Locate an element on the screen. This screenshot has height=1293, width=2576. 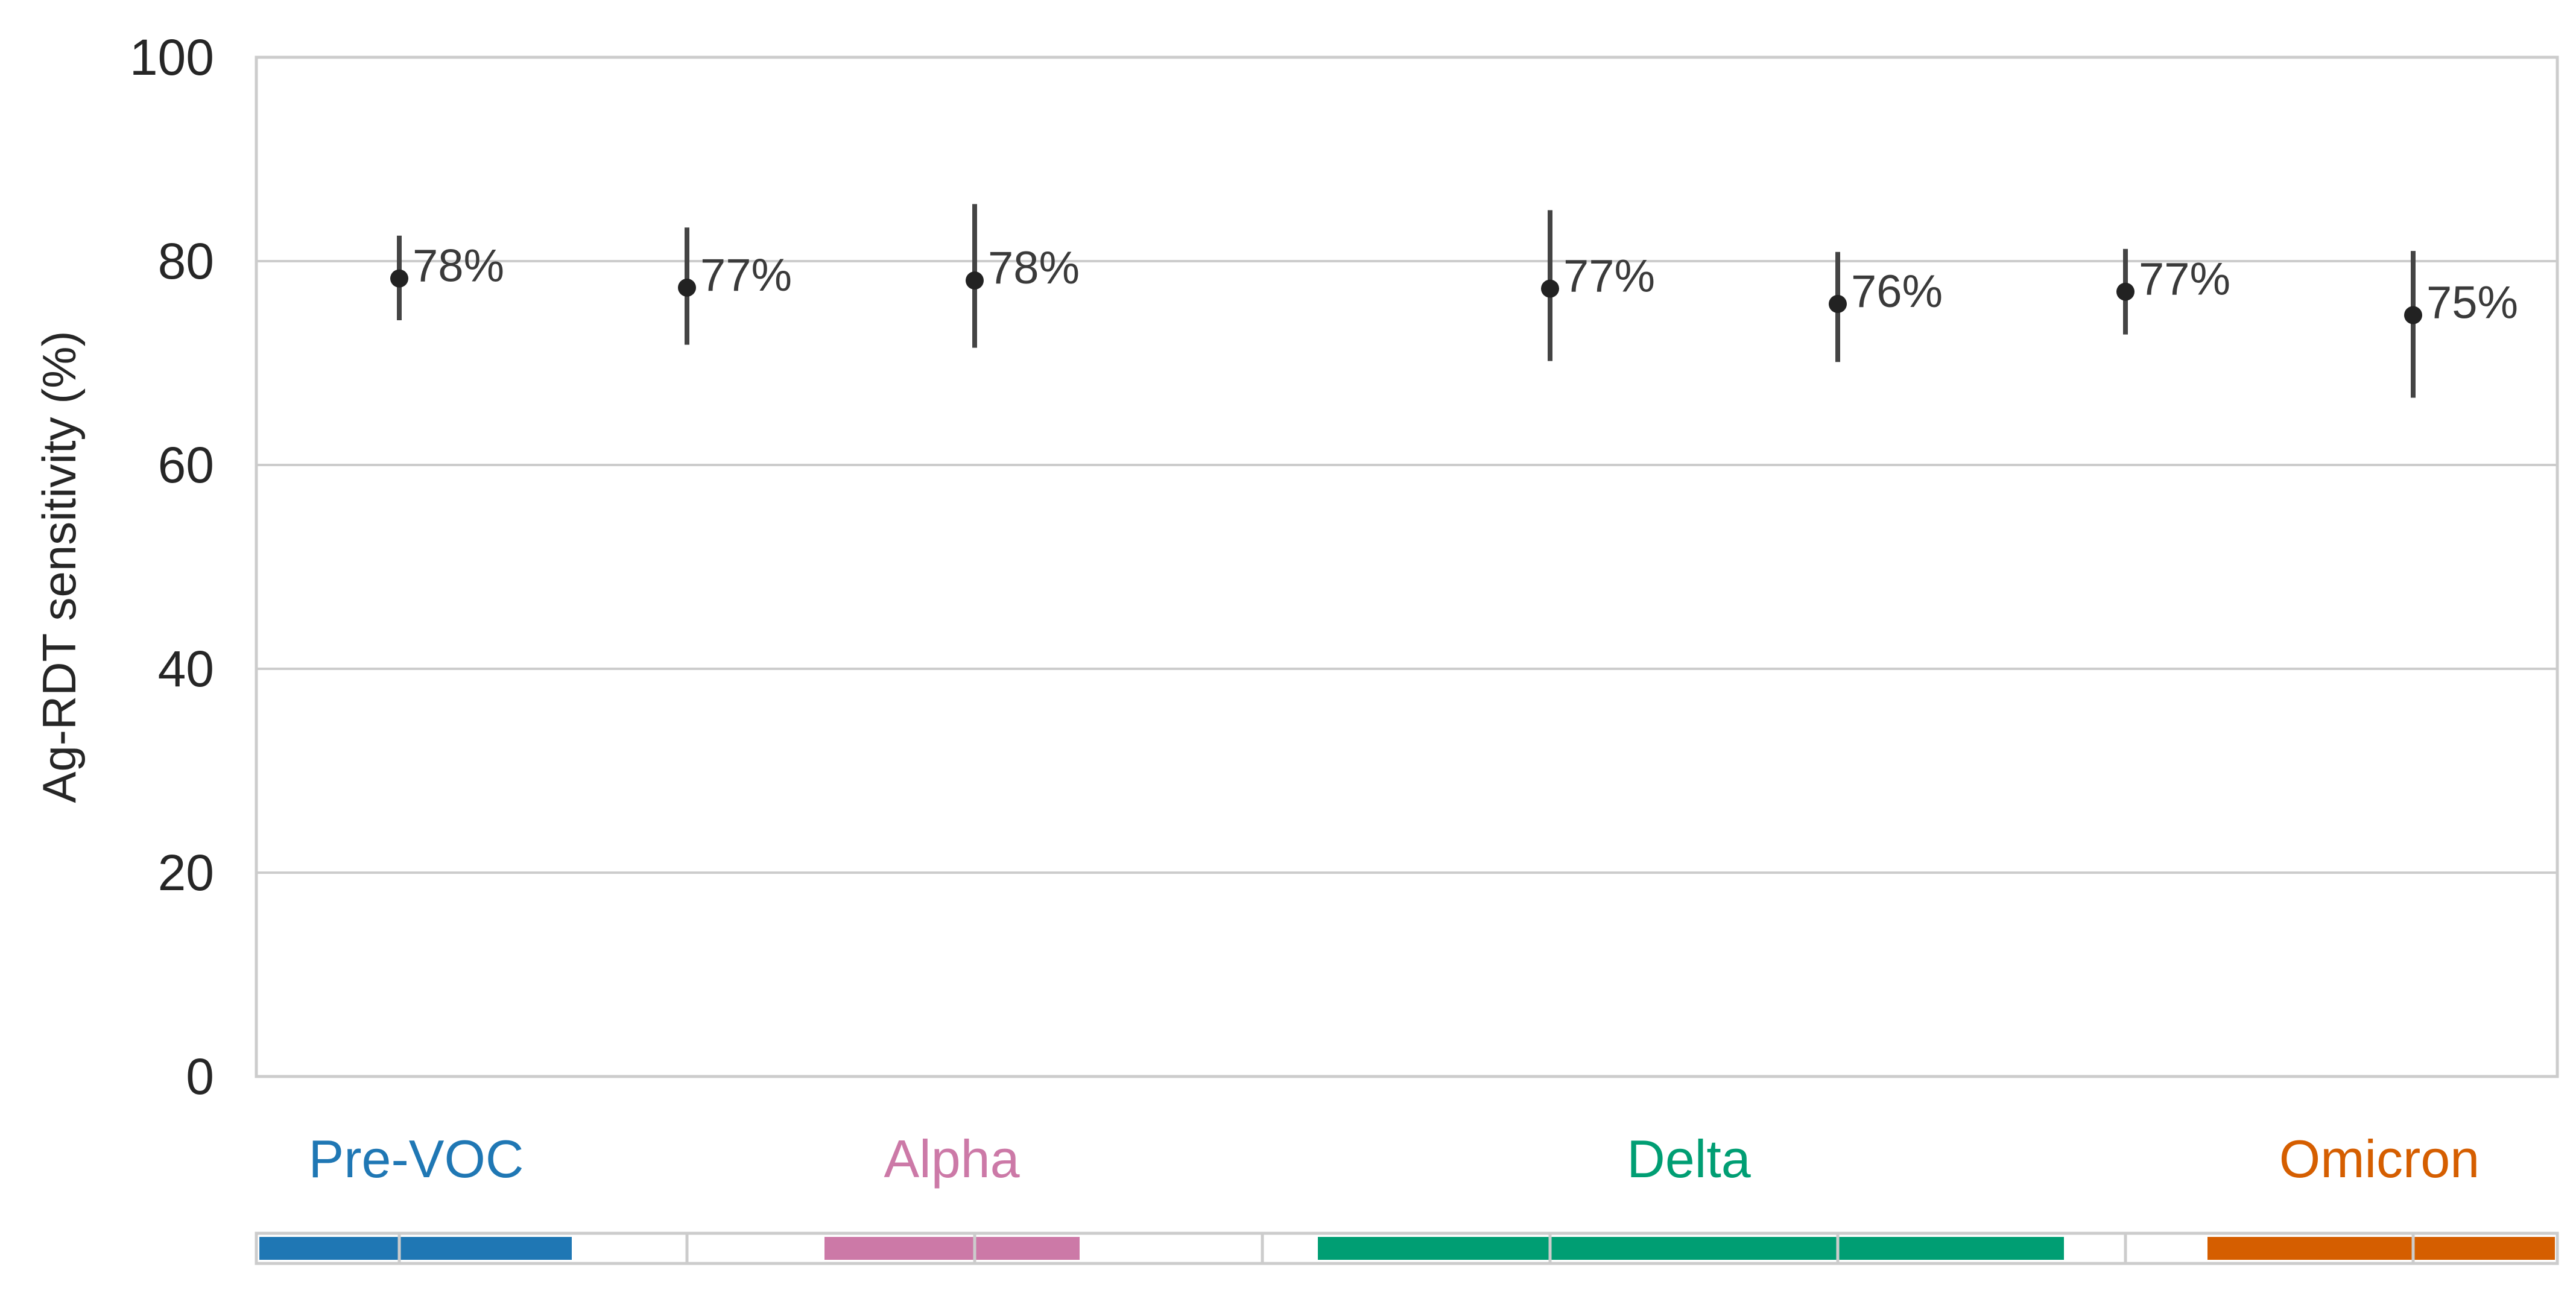
y-tick-label: 20 is located at coordinates (186, 873).